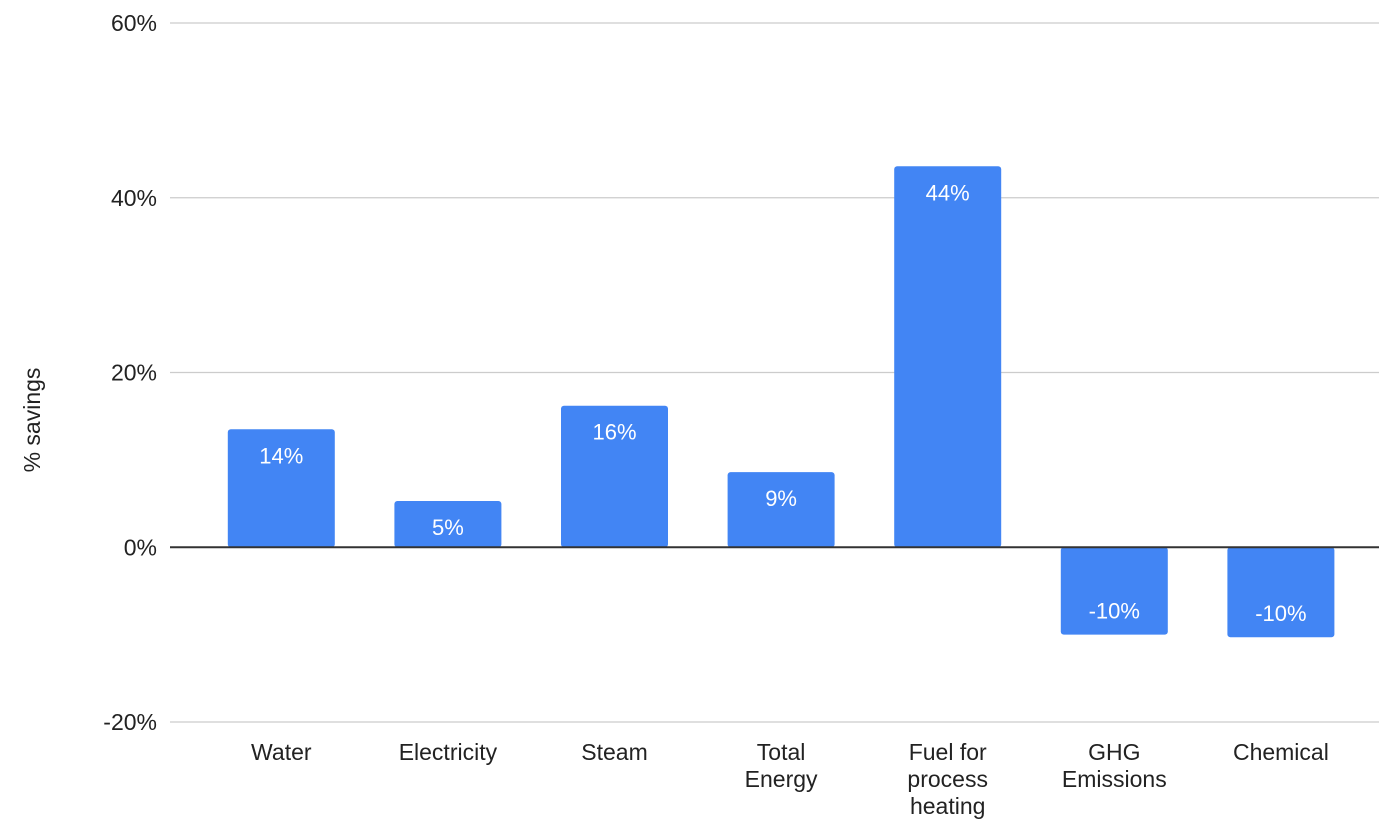  I want to click on data-label: 16%, so click(614, 432).